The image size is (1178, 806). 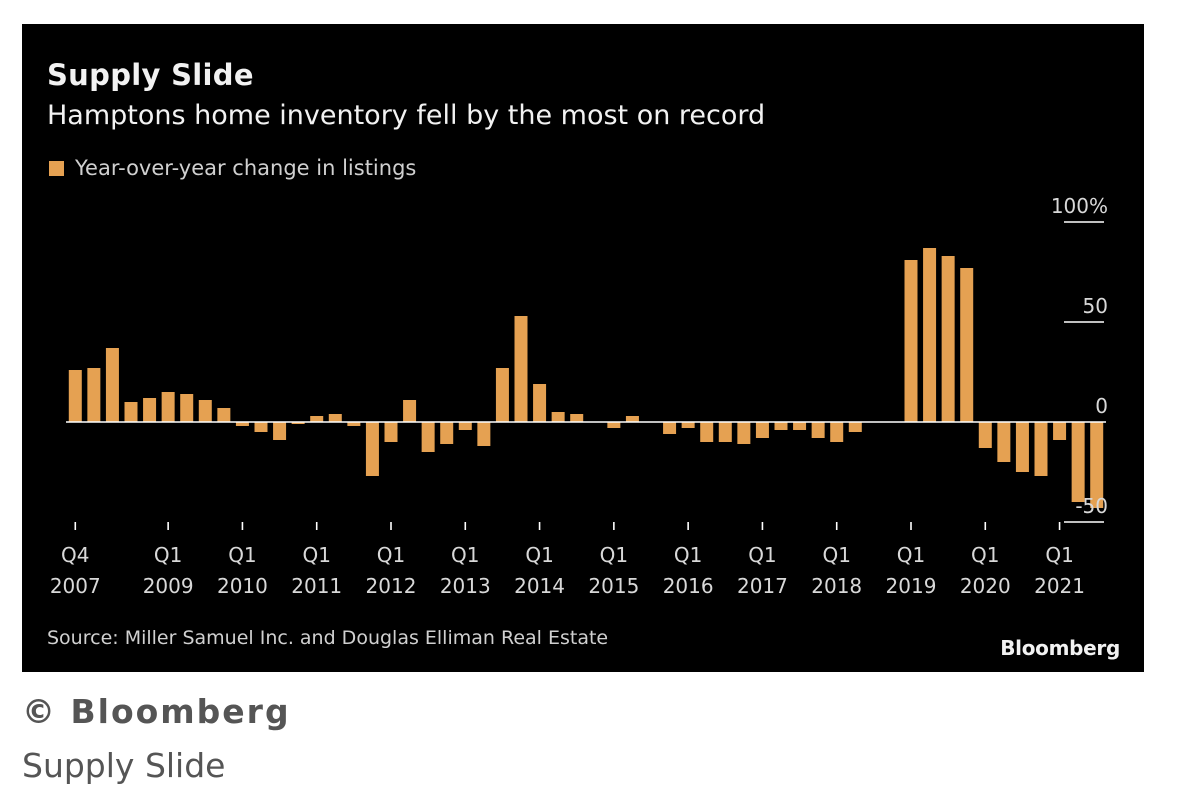 I want to click on x-tick-label-year: 2014, so click(x=539, y=586).